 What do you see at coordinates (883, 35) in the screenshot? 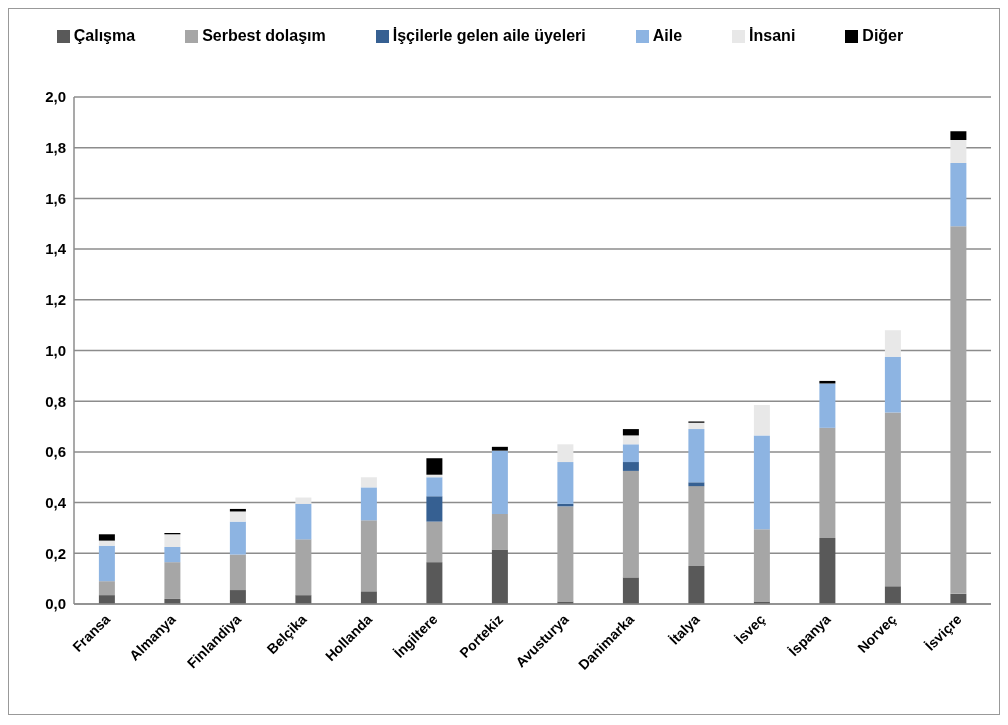
I see `legend-label: Diğer` at bounding box center [883, 35].